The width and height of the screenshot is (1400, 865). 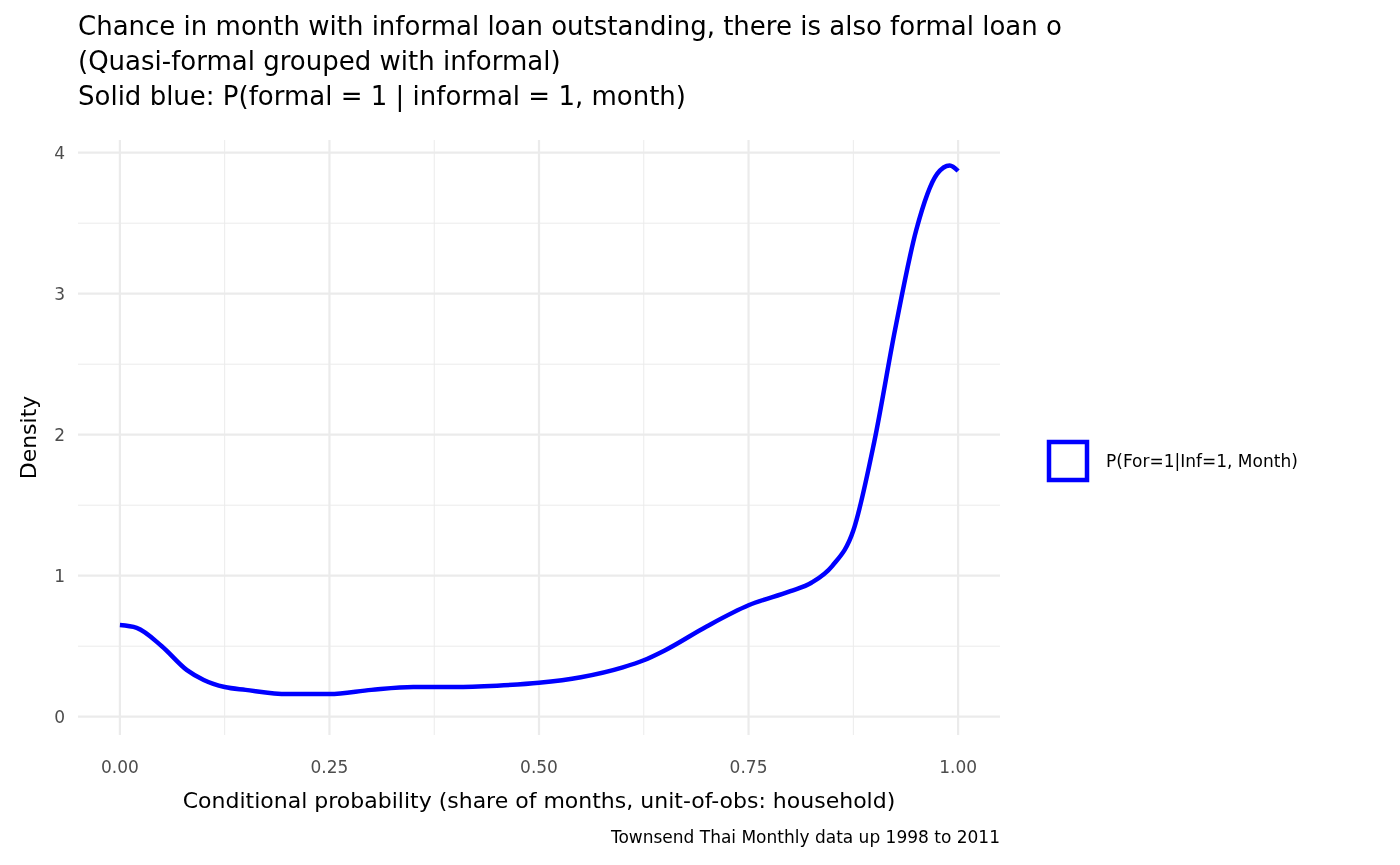 I want to click on y-tick-label: 1, so click(x=59, y=575).